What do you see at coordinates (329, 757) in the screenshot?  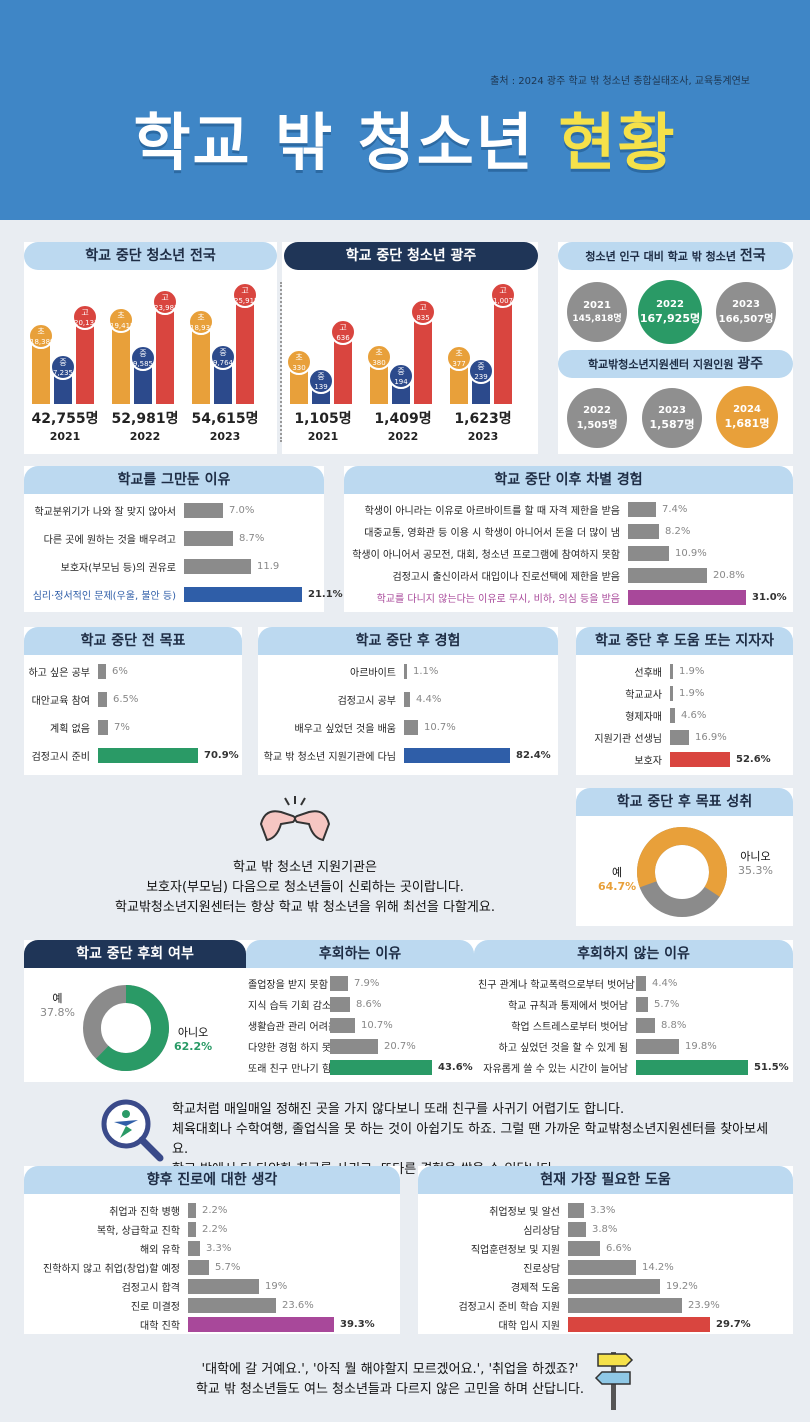 I see `exp-label: 학교 밖 청소년 지원기관에 다님` at bounding box center [329, 757].